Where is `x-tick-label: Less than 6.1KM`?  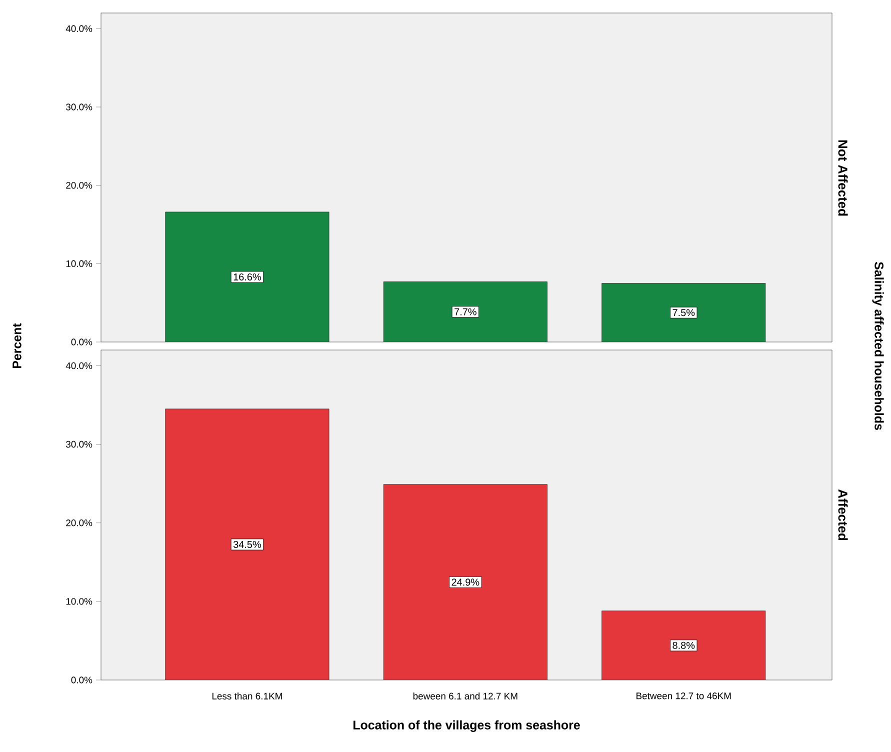 x-tick-label: Less than 6.1KM is located at coordinates (247, 696).